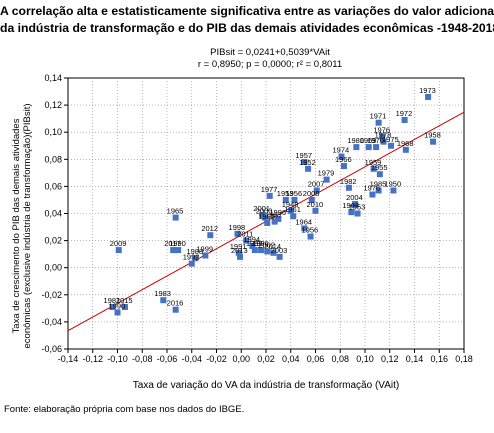 The width and height of the screenshot is (494, 433). I want to click on x-tick-label: -0,04, so click(191, 359).